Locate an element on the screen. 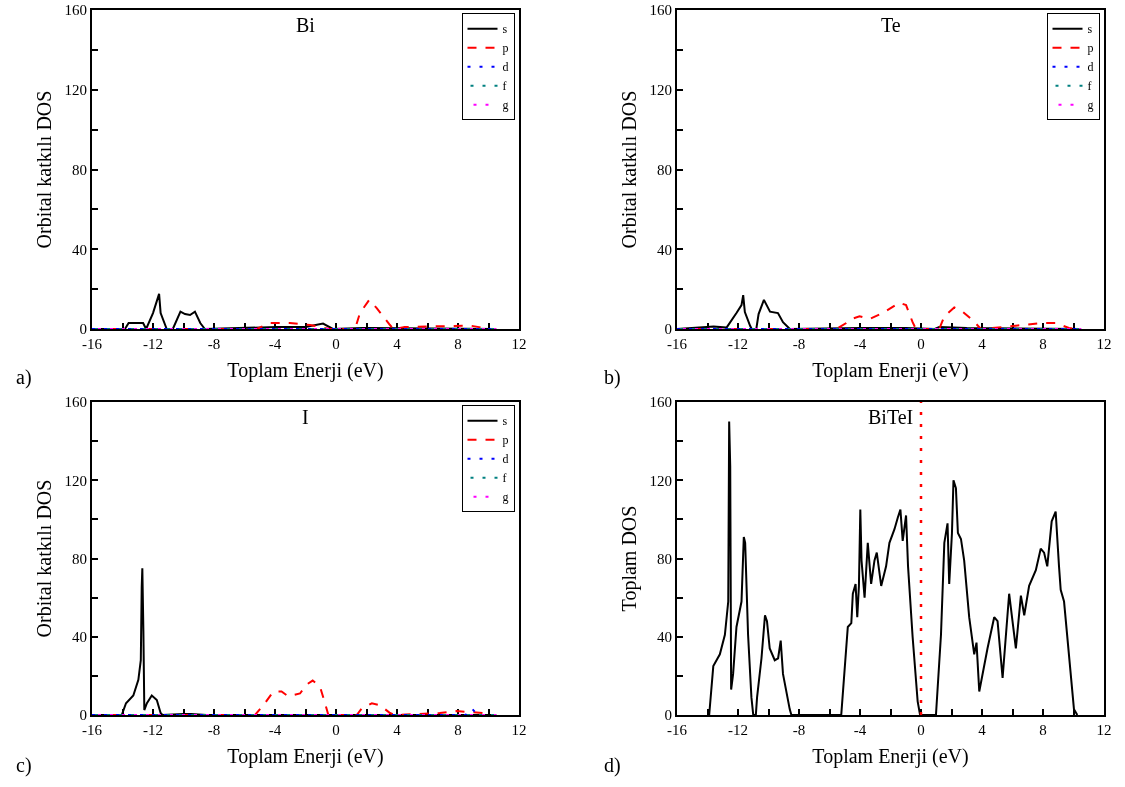 Image resolution: width=1125 pixels, height=787 pixels. text: c) is located at coordinates (24, 765).